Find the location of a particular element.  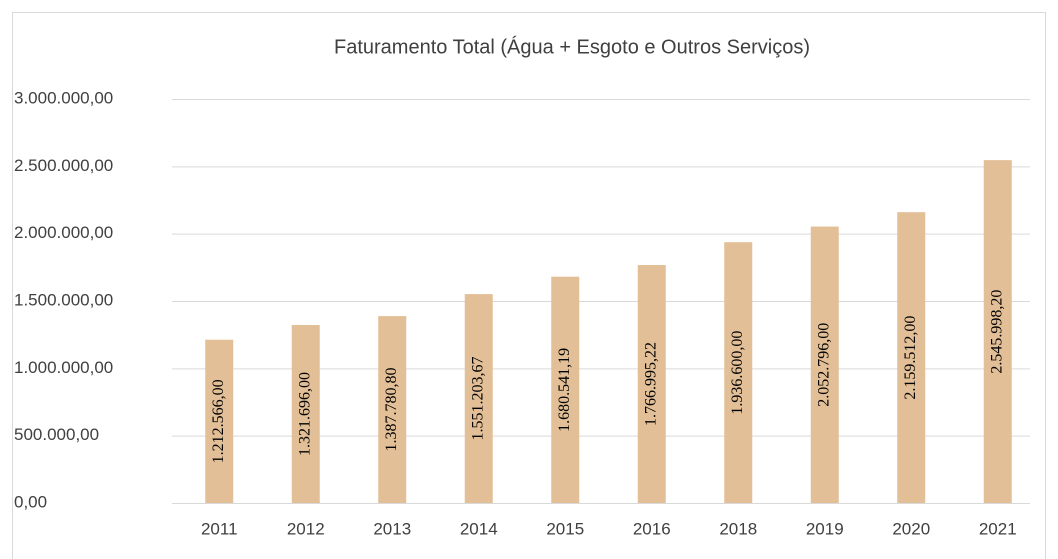

x-tick-label: 2011 is located at coordinates (219, 528).